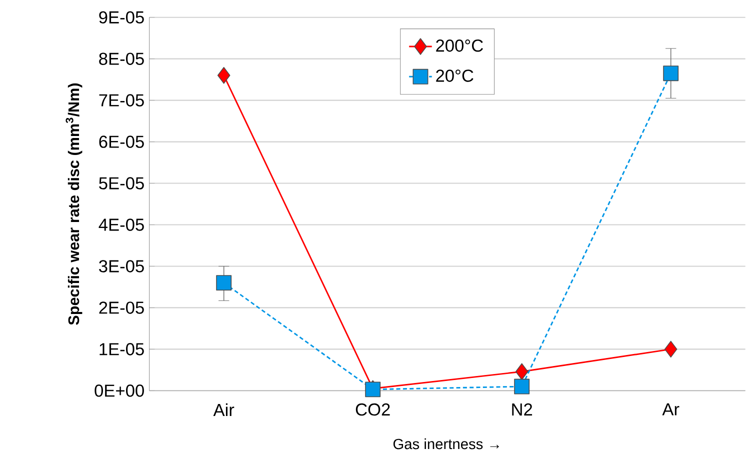 Image resolution: width=756 pixels, height=476 pixels. I want to click on y-tick-label: 9E-05, so click(121, 17).